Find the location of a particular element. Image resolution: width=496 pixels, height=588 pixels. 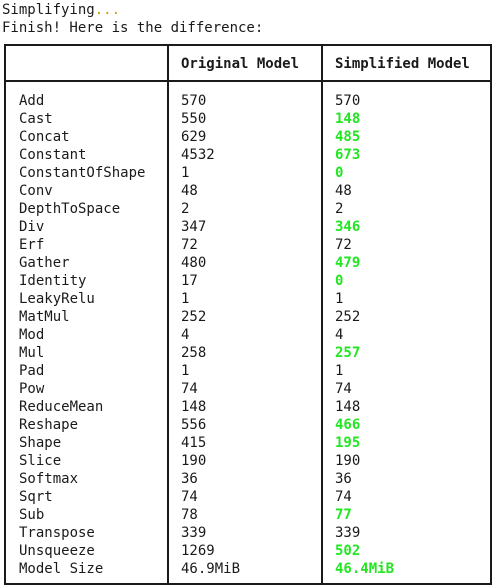

table-row: ReduceMean 148 148 is located at coordinates (248, 407).